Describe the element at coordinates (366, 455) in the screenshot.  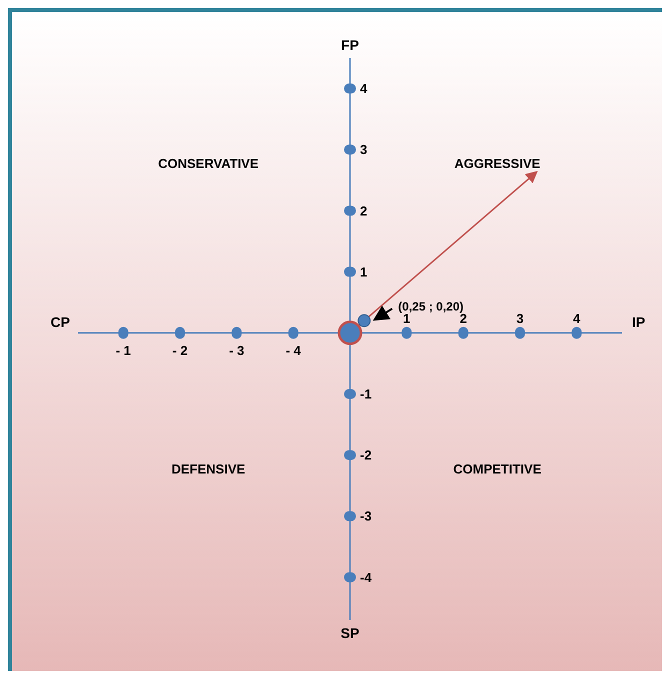
I see `y-tick-label: -2` at that location.